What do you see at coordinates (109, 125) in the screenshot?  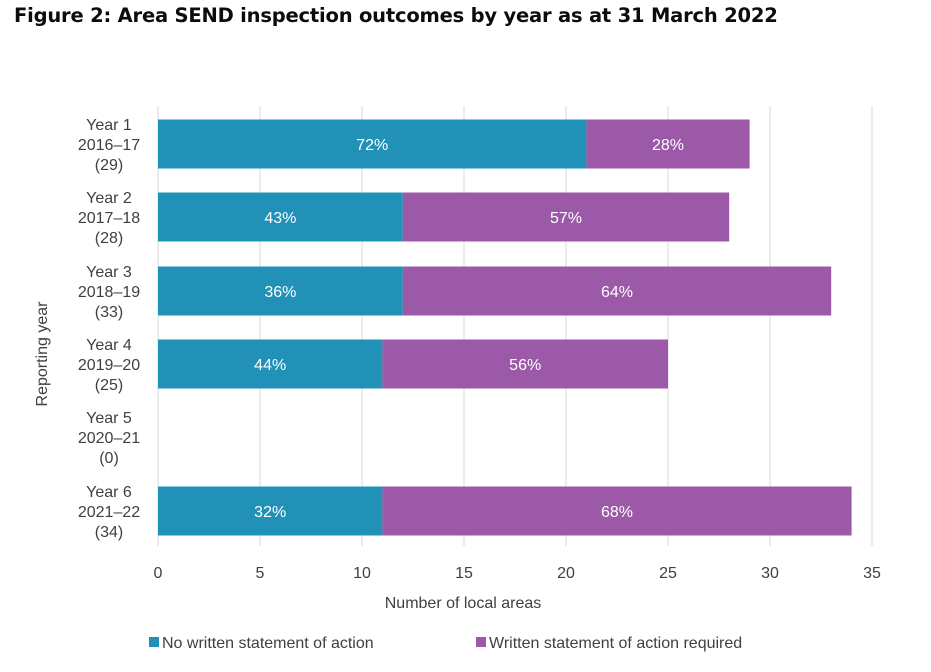 I see `y-tick-label: Year 1` at bounding box center [109, 125].